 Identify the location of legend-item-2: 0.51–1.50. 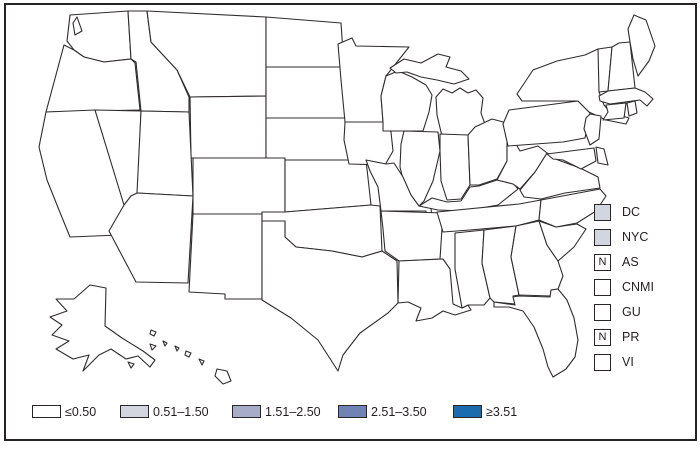
(164, 411).